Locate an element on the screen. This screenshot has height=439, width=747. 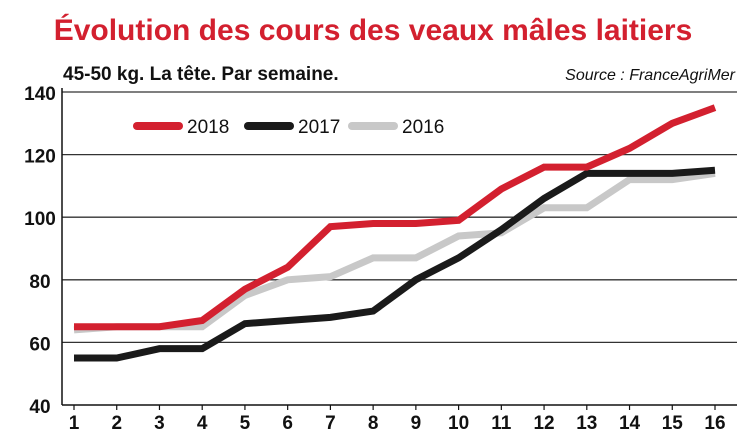
legend-label-2018: 2018 is located at coordinates (208, 127).